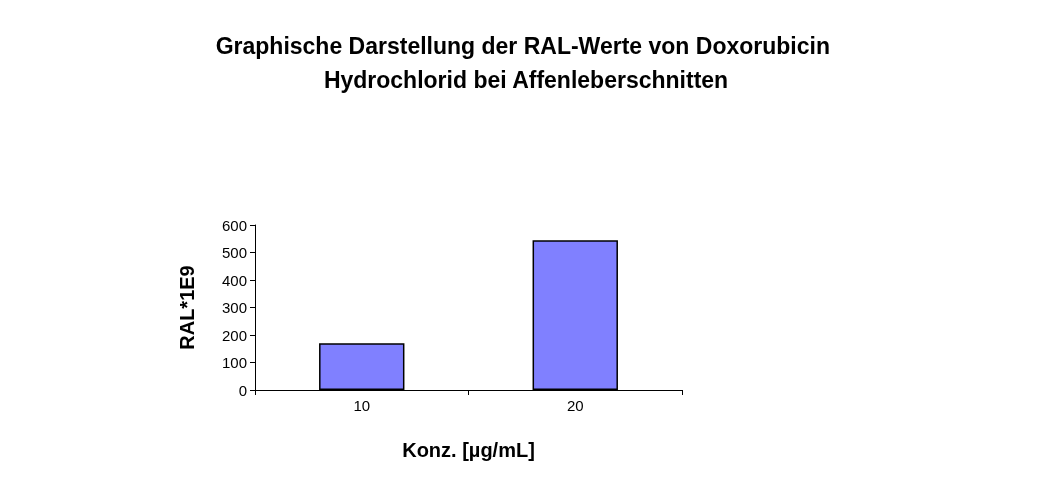 The width and height of the screenshot is (1052, 502). I want to click on x-tick-label: 10, so click(362, 405).